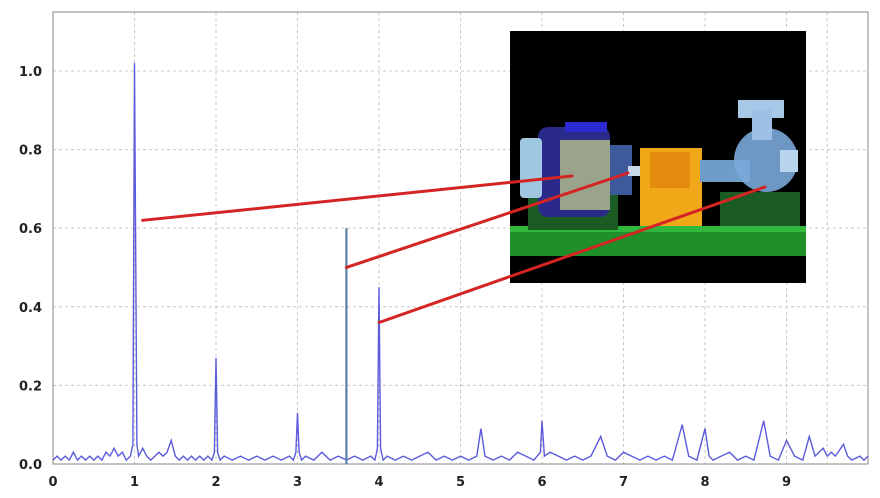 The width and height of the screenshot is (880, 498). I want to click on y-tick-label: 1.0, so click(30, 72).